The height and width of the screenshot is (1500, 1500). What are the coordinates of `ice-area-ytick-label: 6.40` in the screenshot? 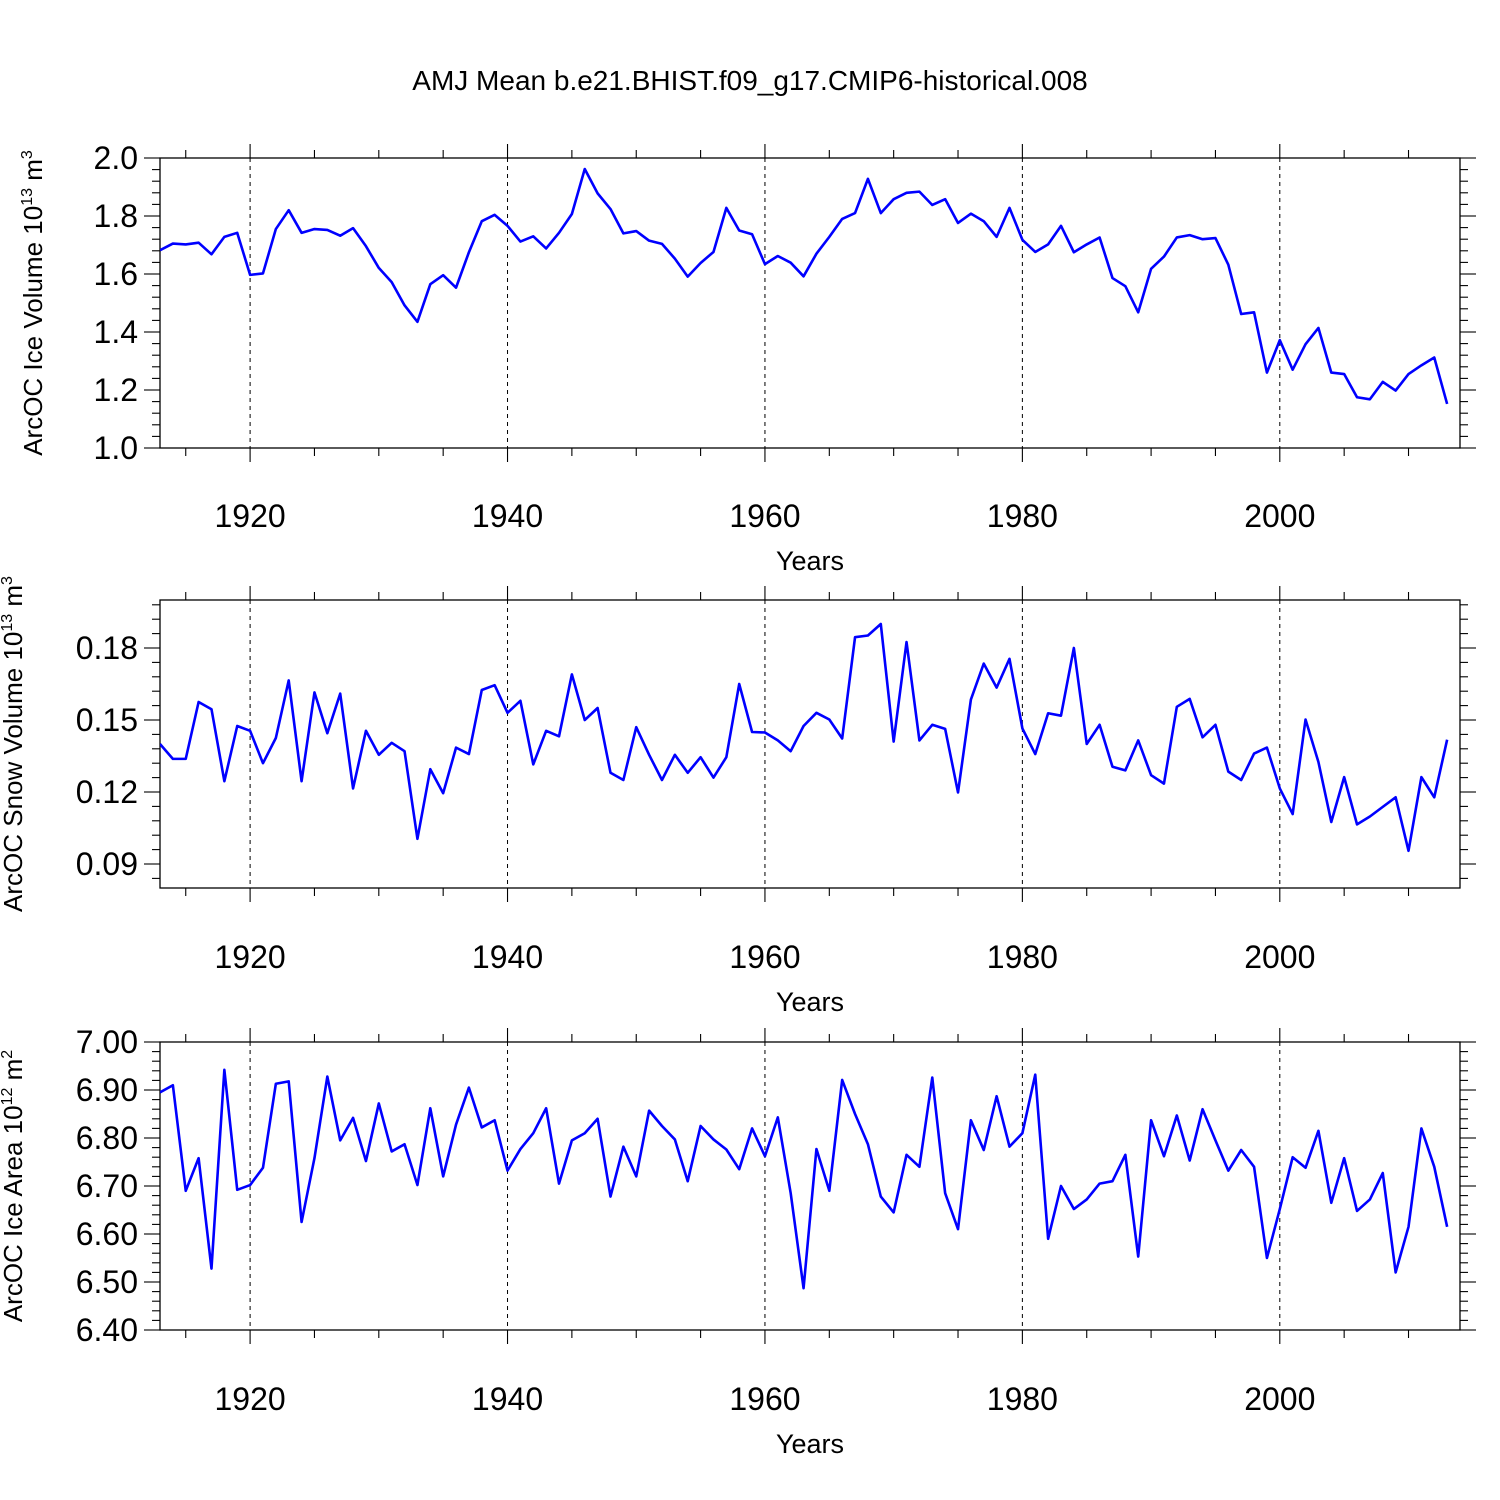 It's located at (107, 1330).